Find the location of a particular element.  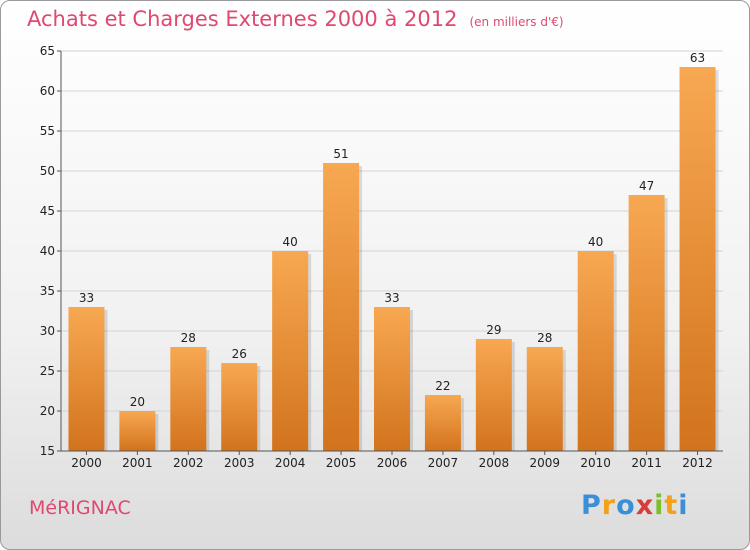

x-tick-label: 2004 is located at coordinates (290, 463).